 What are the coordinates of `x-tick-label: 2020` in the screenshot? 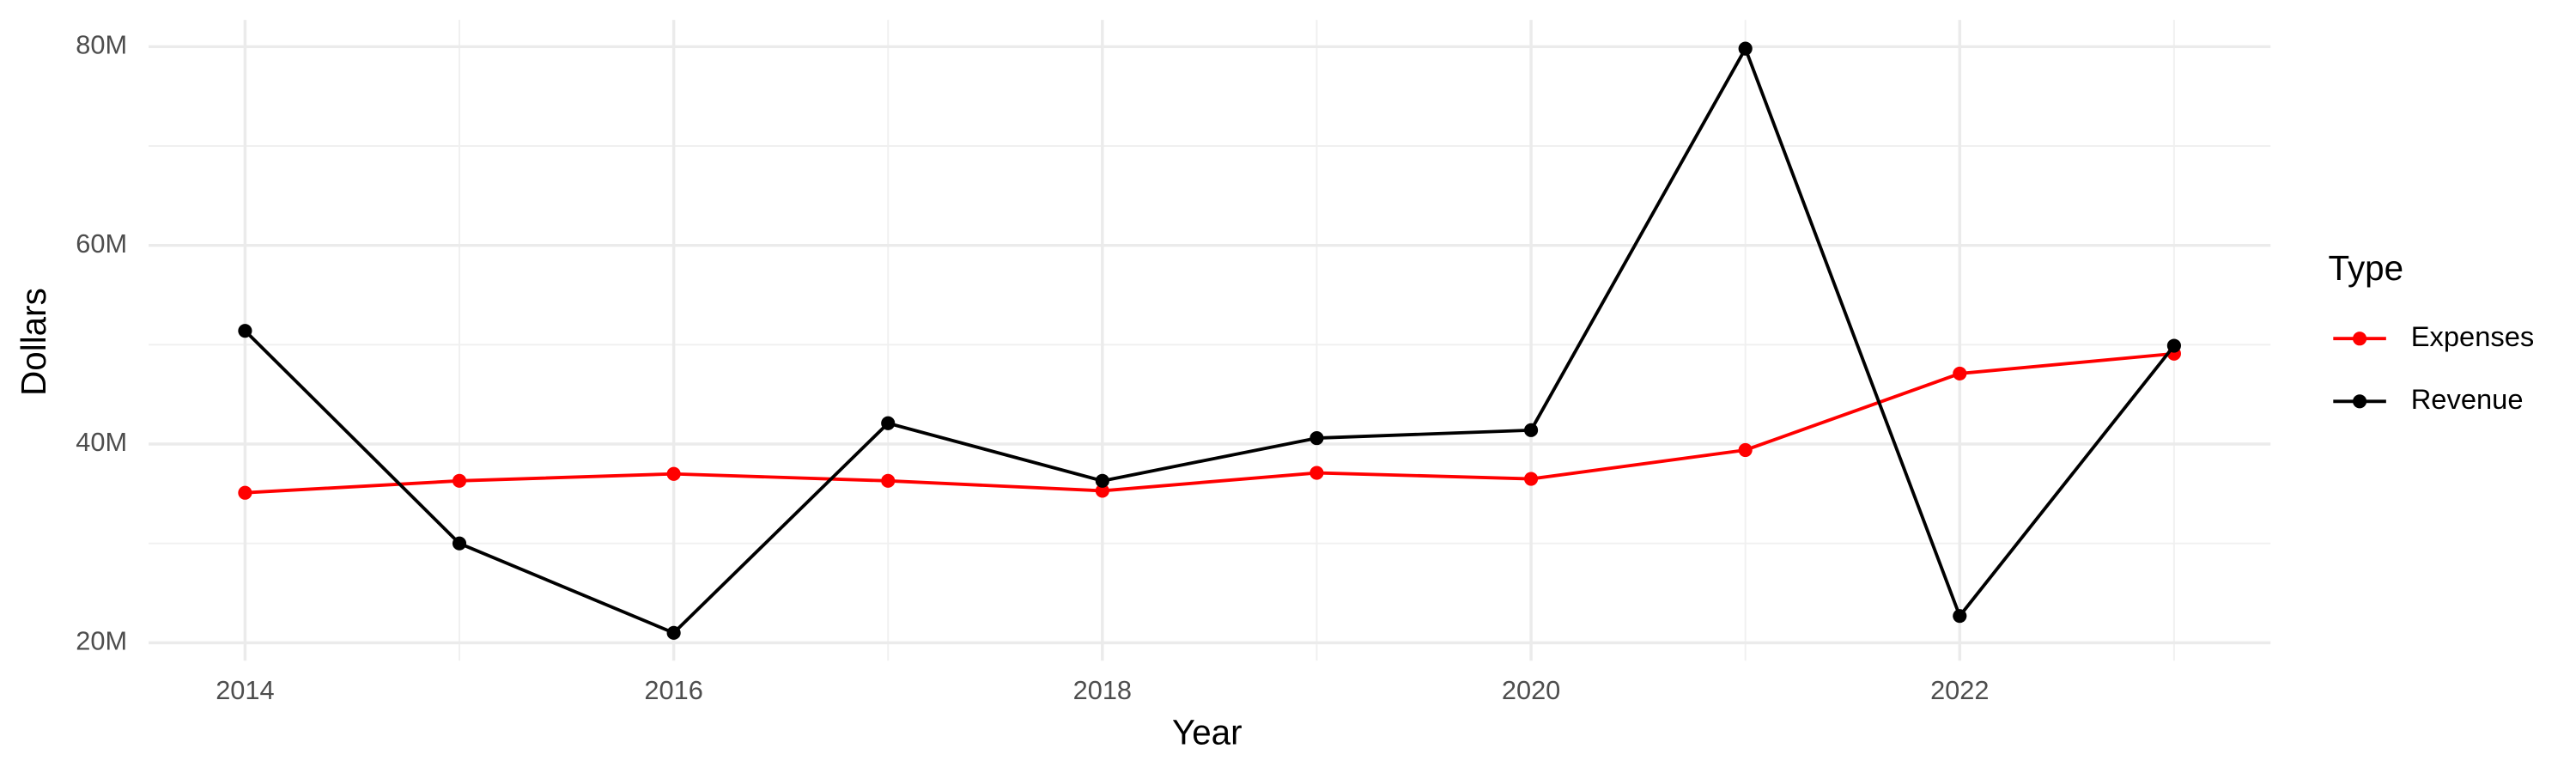 It's located at (1531, 690).